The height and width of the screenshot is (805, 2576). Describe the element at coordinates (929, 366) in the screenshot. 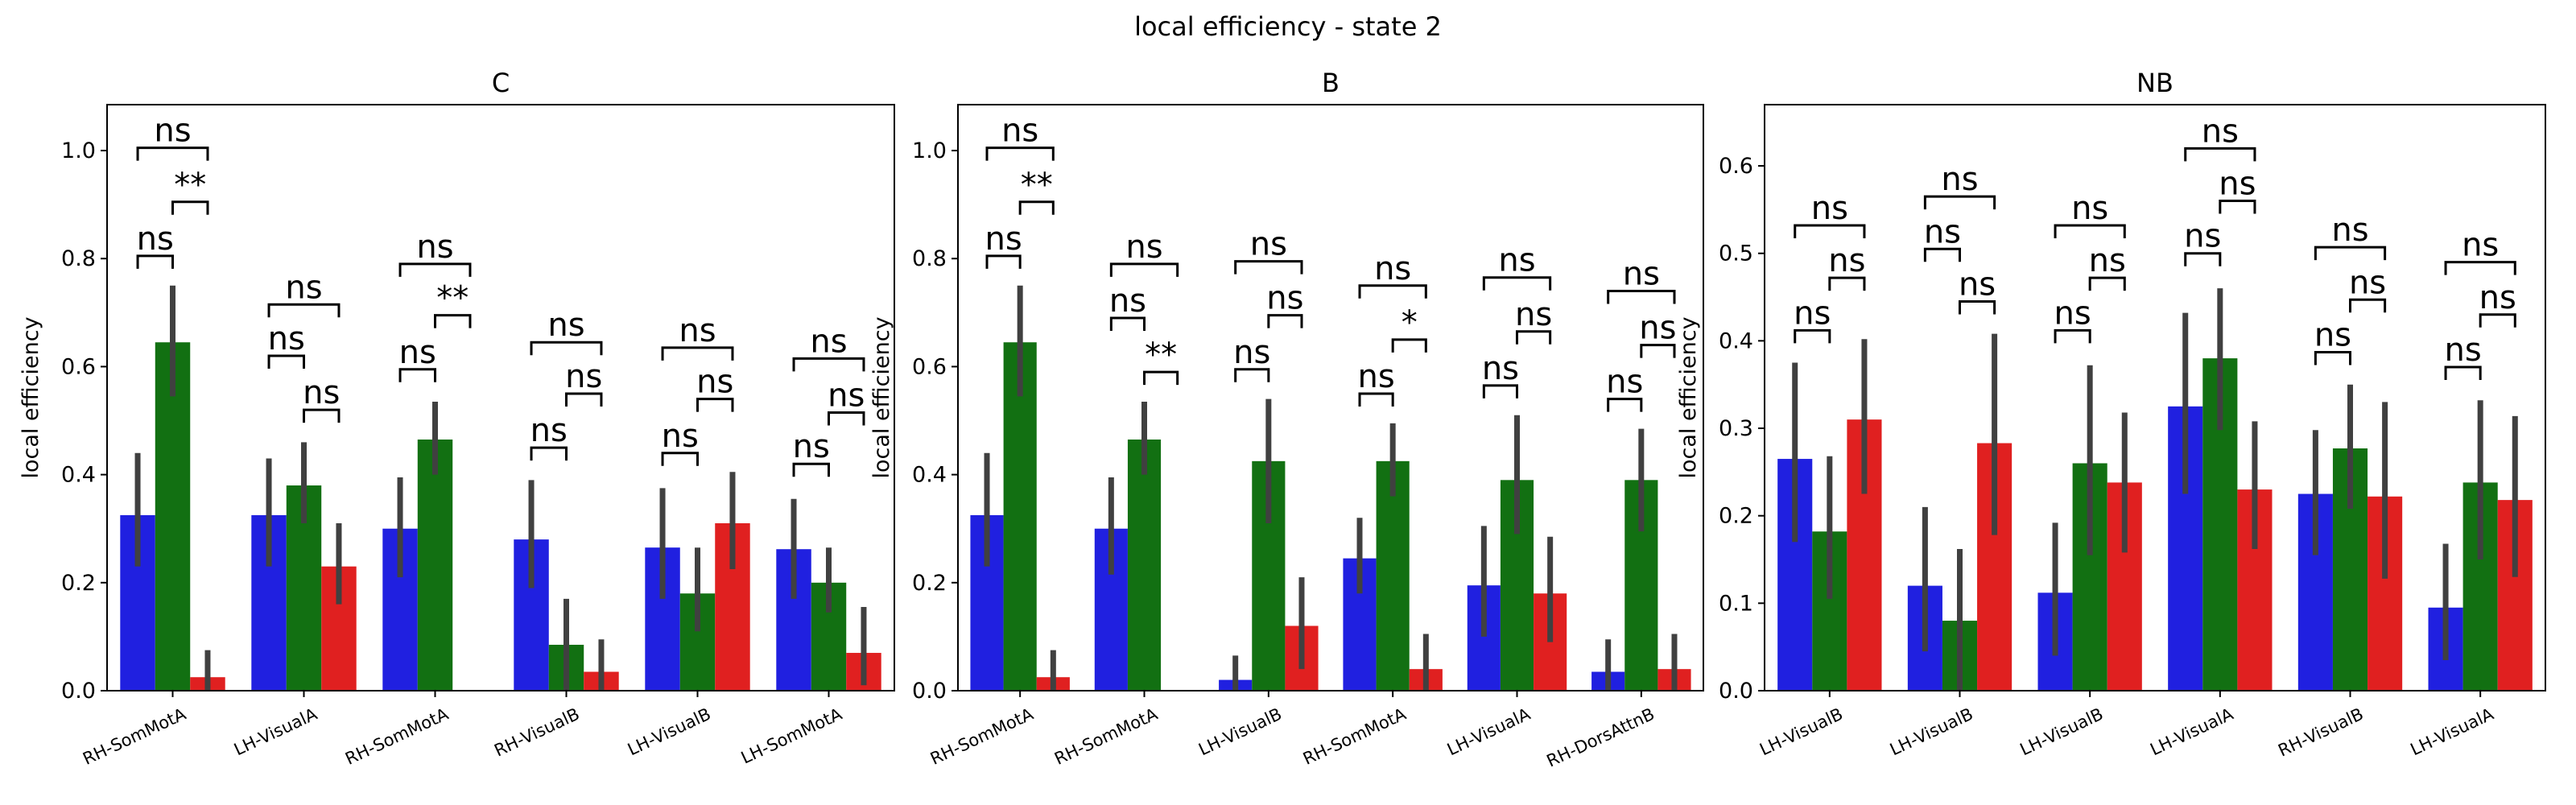

I see `y-tick-label: 0.6` at that location.